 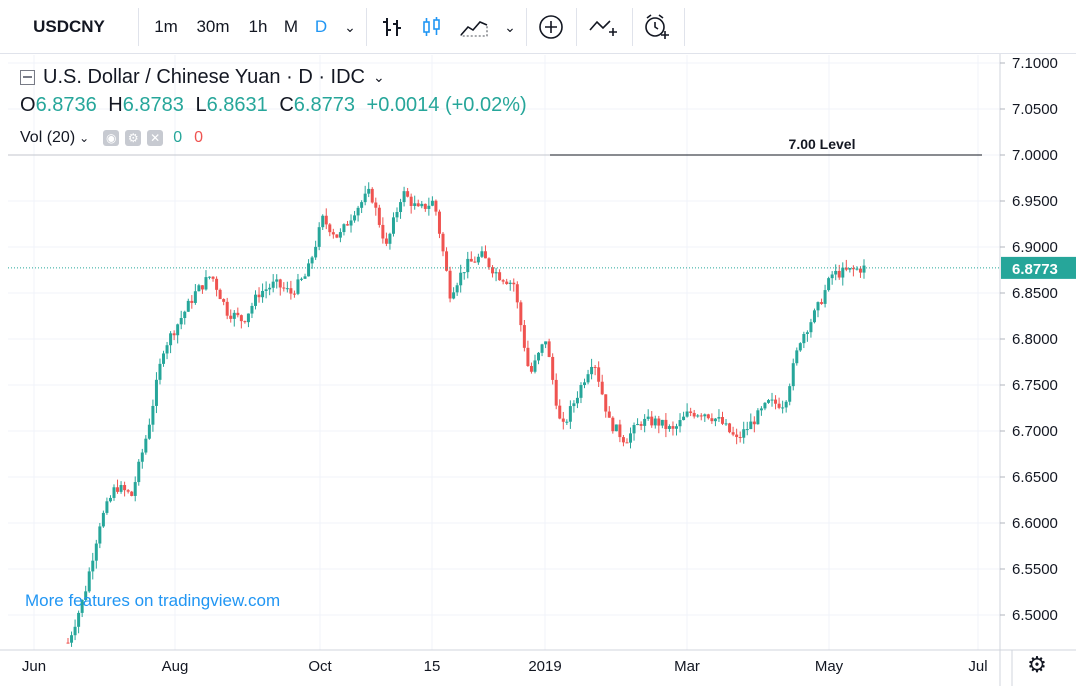 What do you see at coordinates (1035, 477) in the screenshot?
I see `y-tick-label: 6.6500` at bounding box center [1035, 477].